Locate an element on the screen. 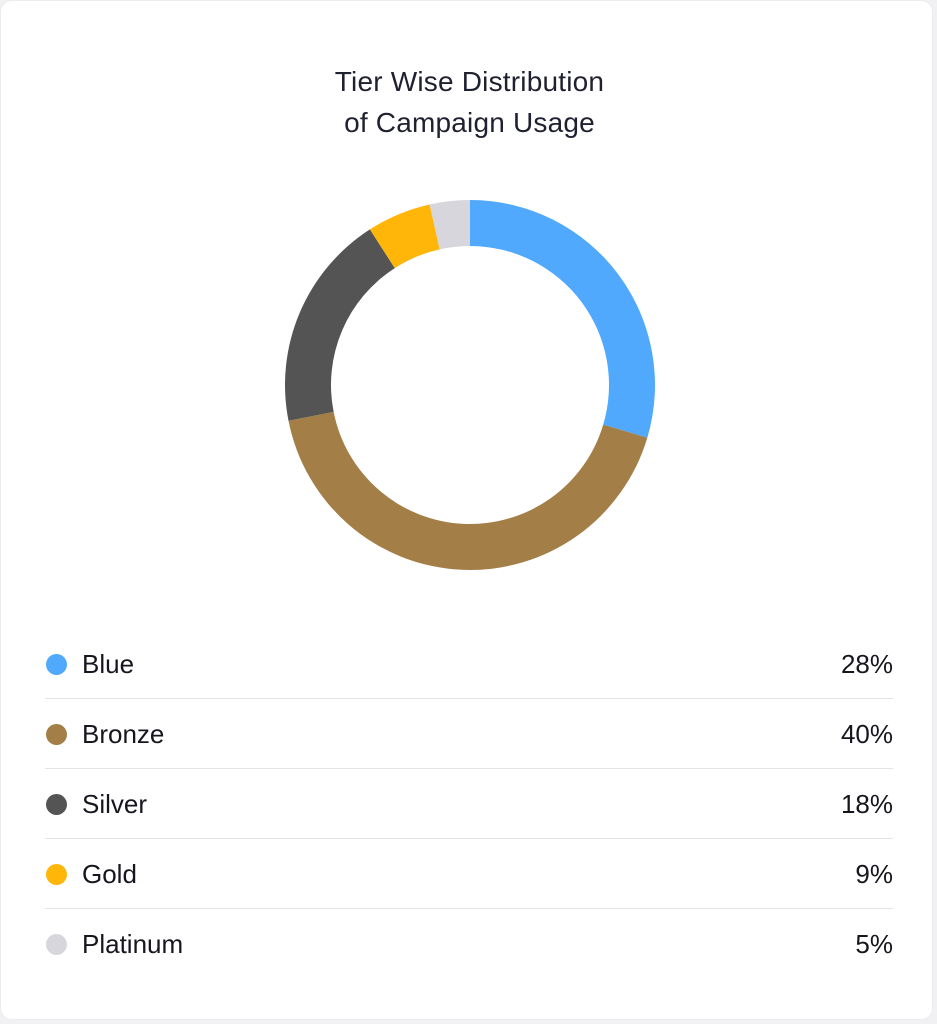 Image resolution: width=937 pixels, height=1024 pixels. legend-swatch-platinum is located at coordinates (56, 944).